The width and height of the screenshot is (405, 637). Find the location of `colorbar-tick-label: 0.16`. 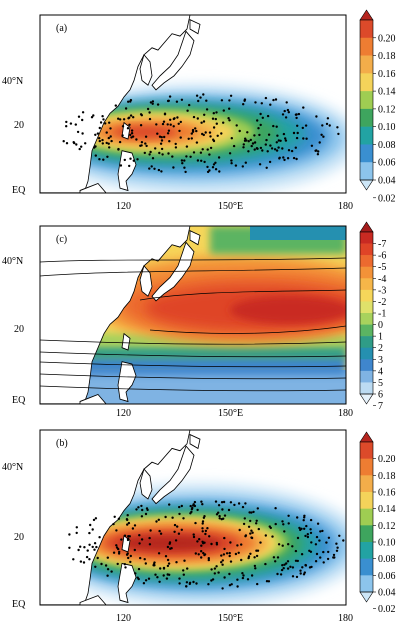

colorbar-tick-label: 0.16 is located at coordinates (387, 493).